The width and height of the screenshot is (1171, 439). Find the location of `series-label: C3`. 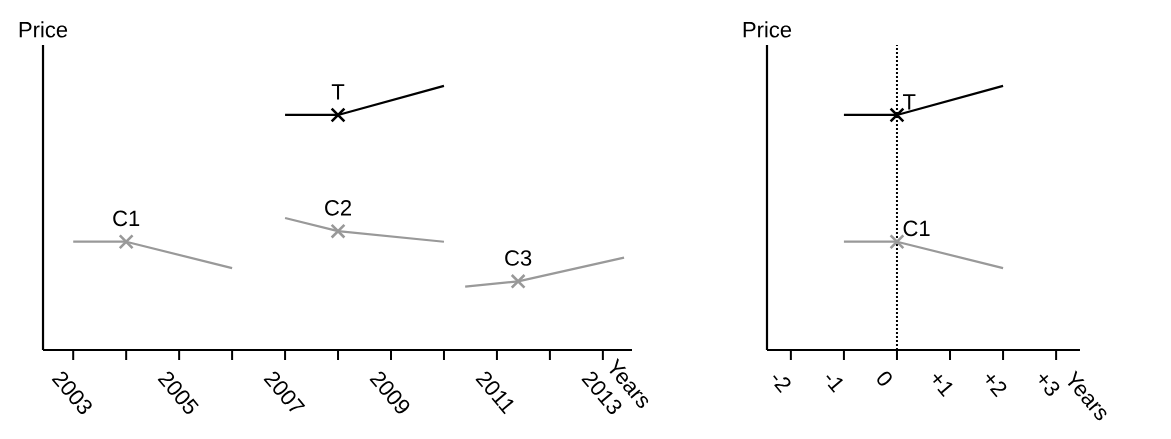

series-label: C3 is located at coordinates (518, 258).